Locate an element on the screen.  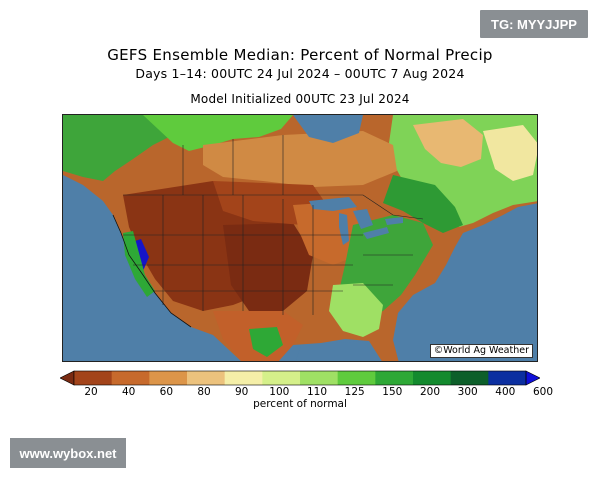
precip-northeast-green is located at coordinates (423, 204).